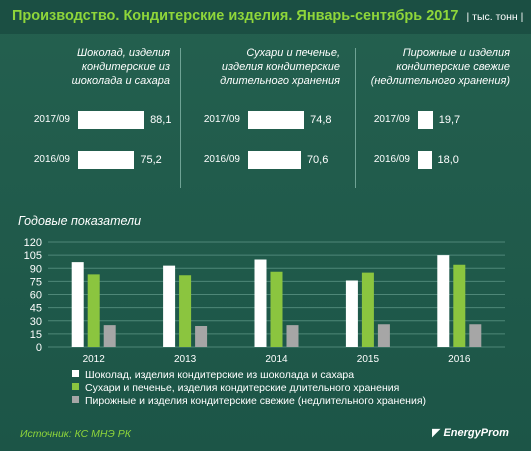 The height and width of the screenshot is (451, 531). What do you see at coordinates (440, 81) in the screenshot?
I see `panel-title-line: (недлительного хранения)` at bounding box center [440, 81].